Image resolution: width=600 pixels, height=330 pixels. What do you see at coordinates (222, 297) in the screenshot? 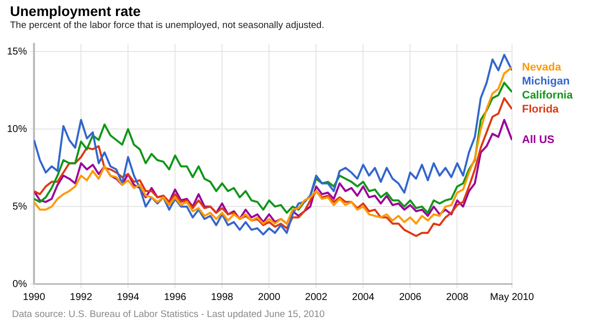
I see `x-tick-label: 1998` at bounding box center [222, 297].